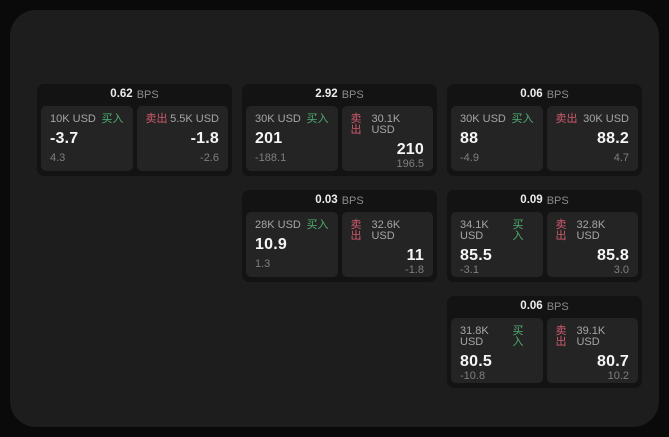  What do you see at coordinates (474, 336) in the screenshot?
I see `buy-size: 31.8K USD` at bounding box center [474, 336].